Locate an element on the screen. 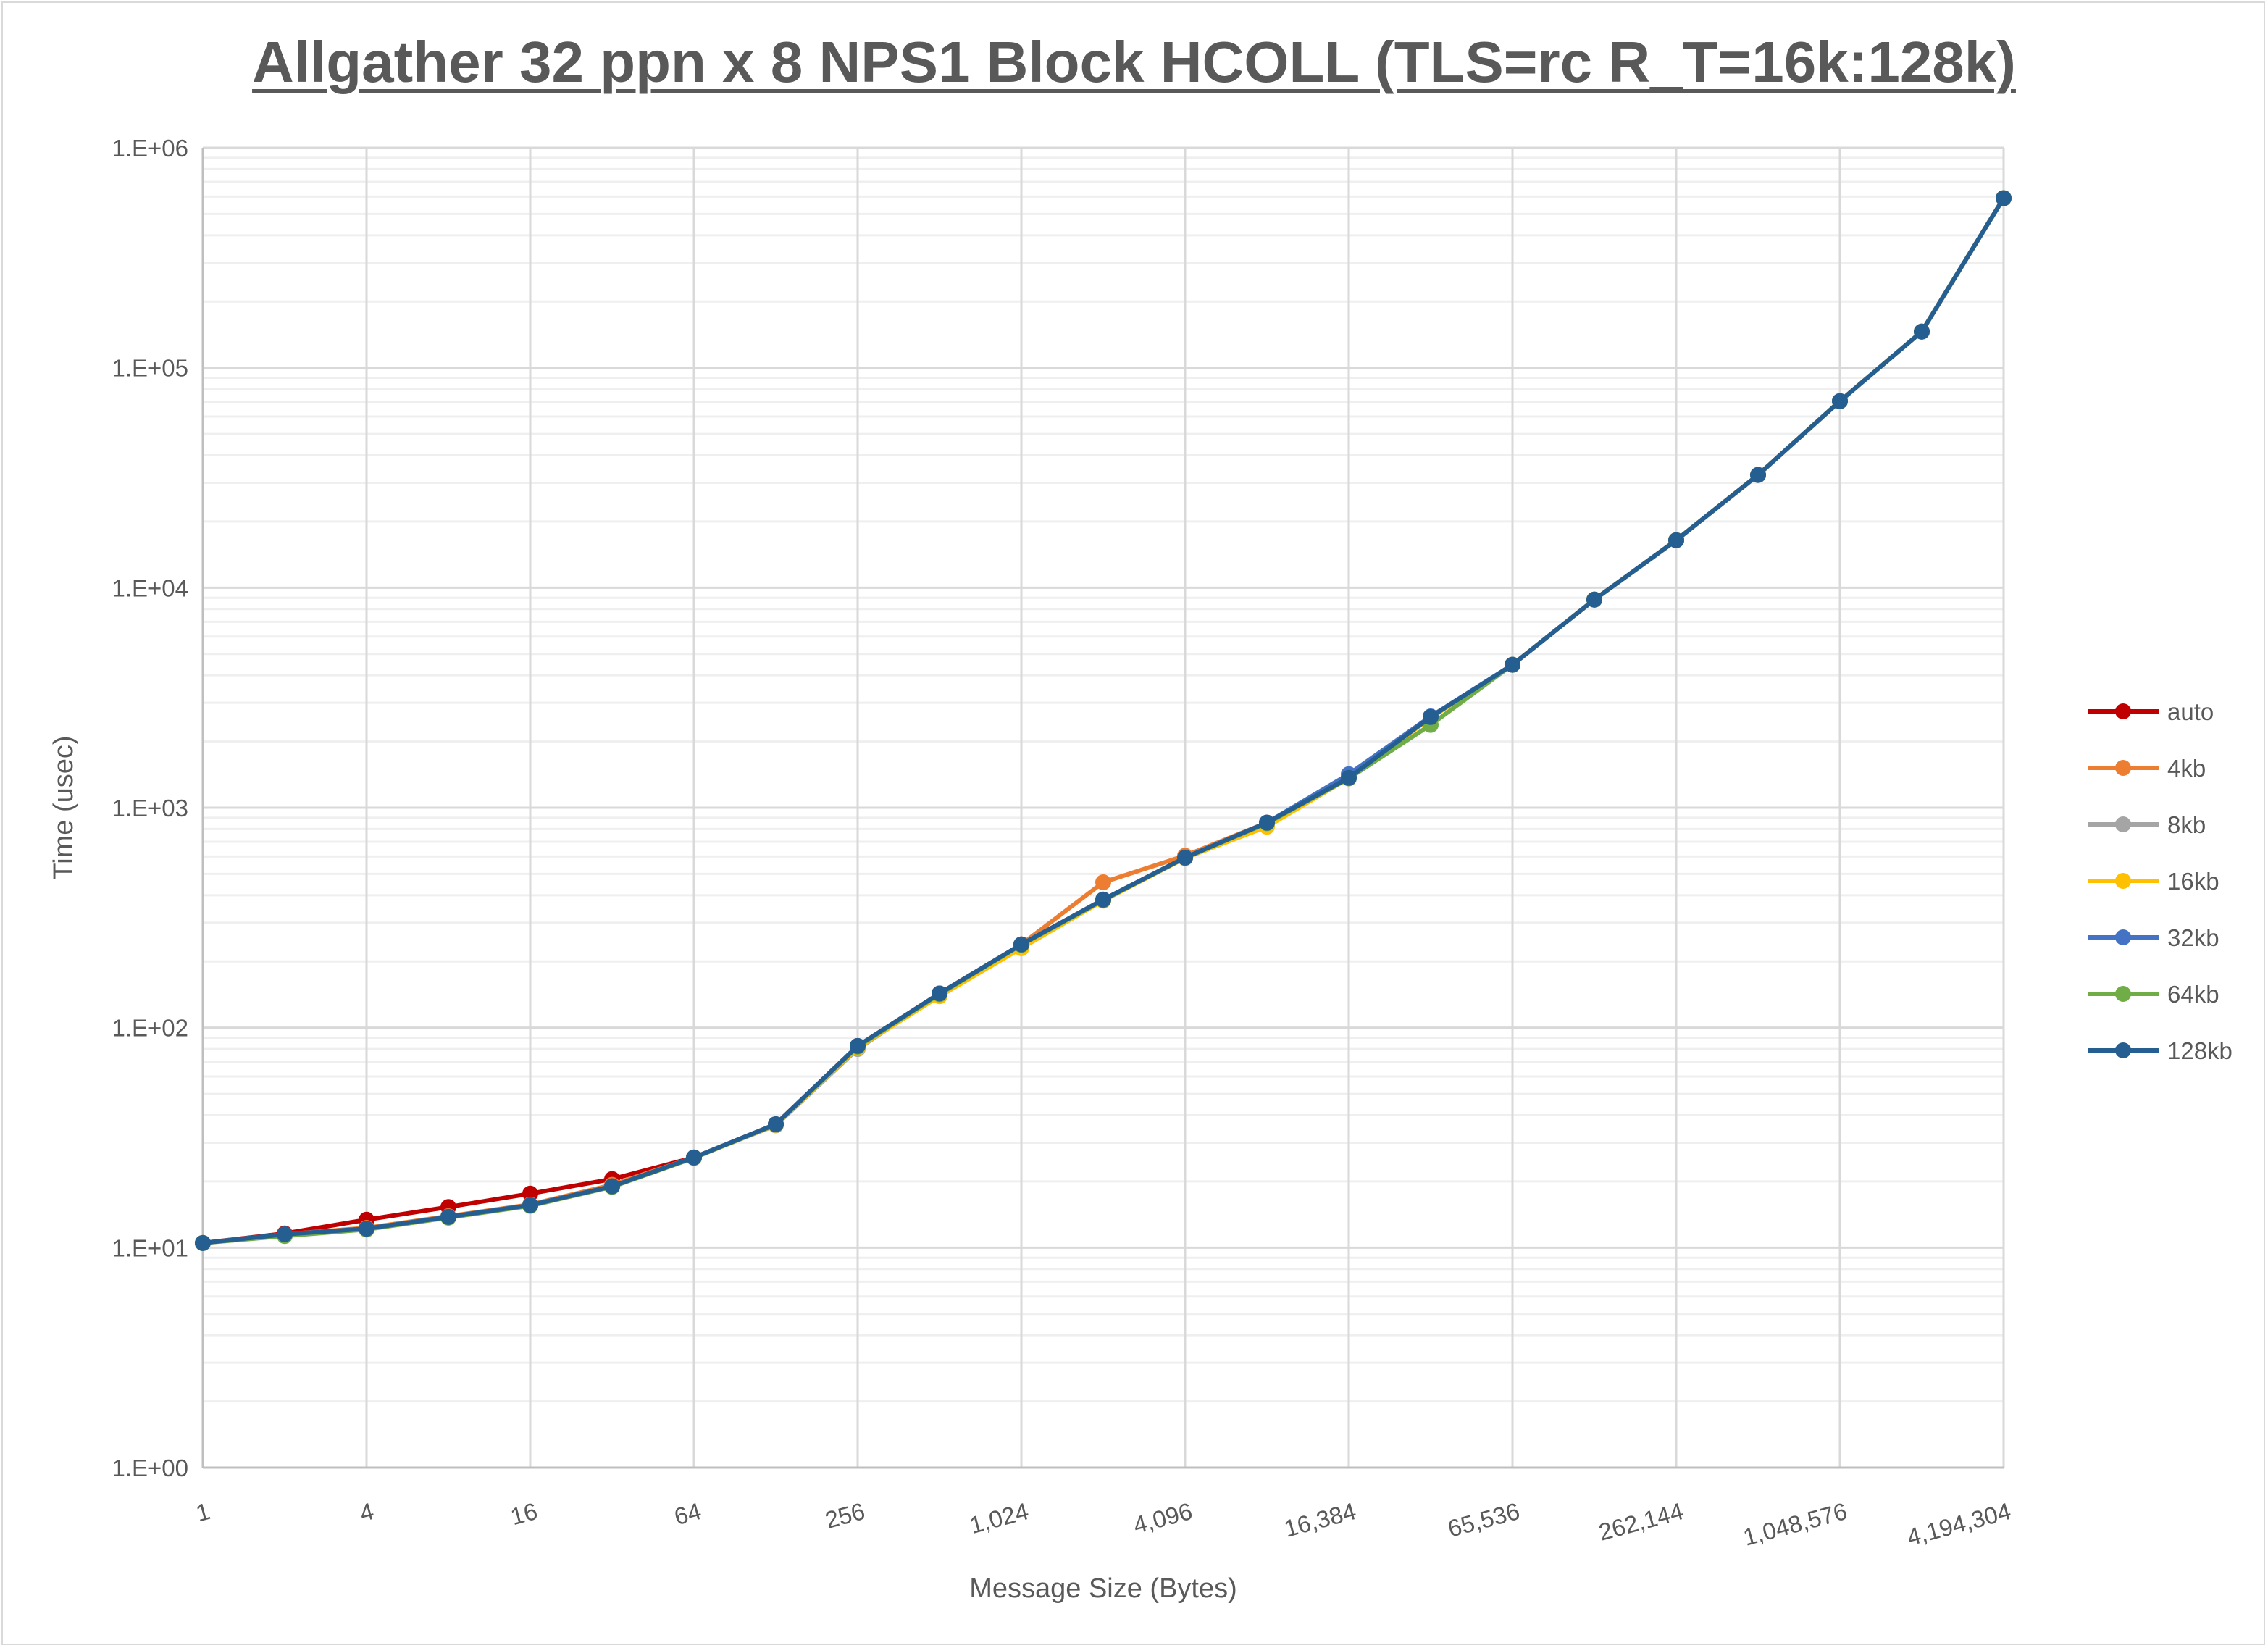 The height and width of the screenshot is (1648, 2268). x-axis-label: Message Size (Bytes) is located at coordinates (1103, 1588).